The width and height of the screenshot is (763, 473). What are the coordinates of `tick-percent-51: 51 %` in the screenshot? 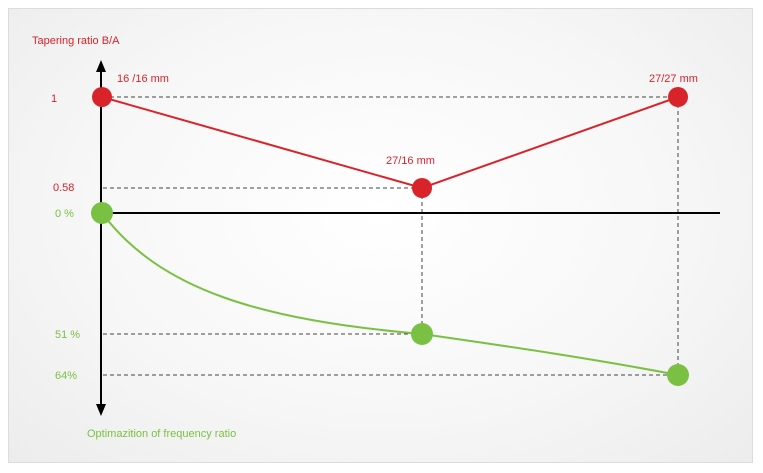 It's located at (67, 335).